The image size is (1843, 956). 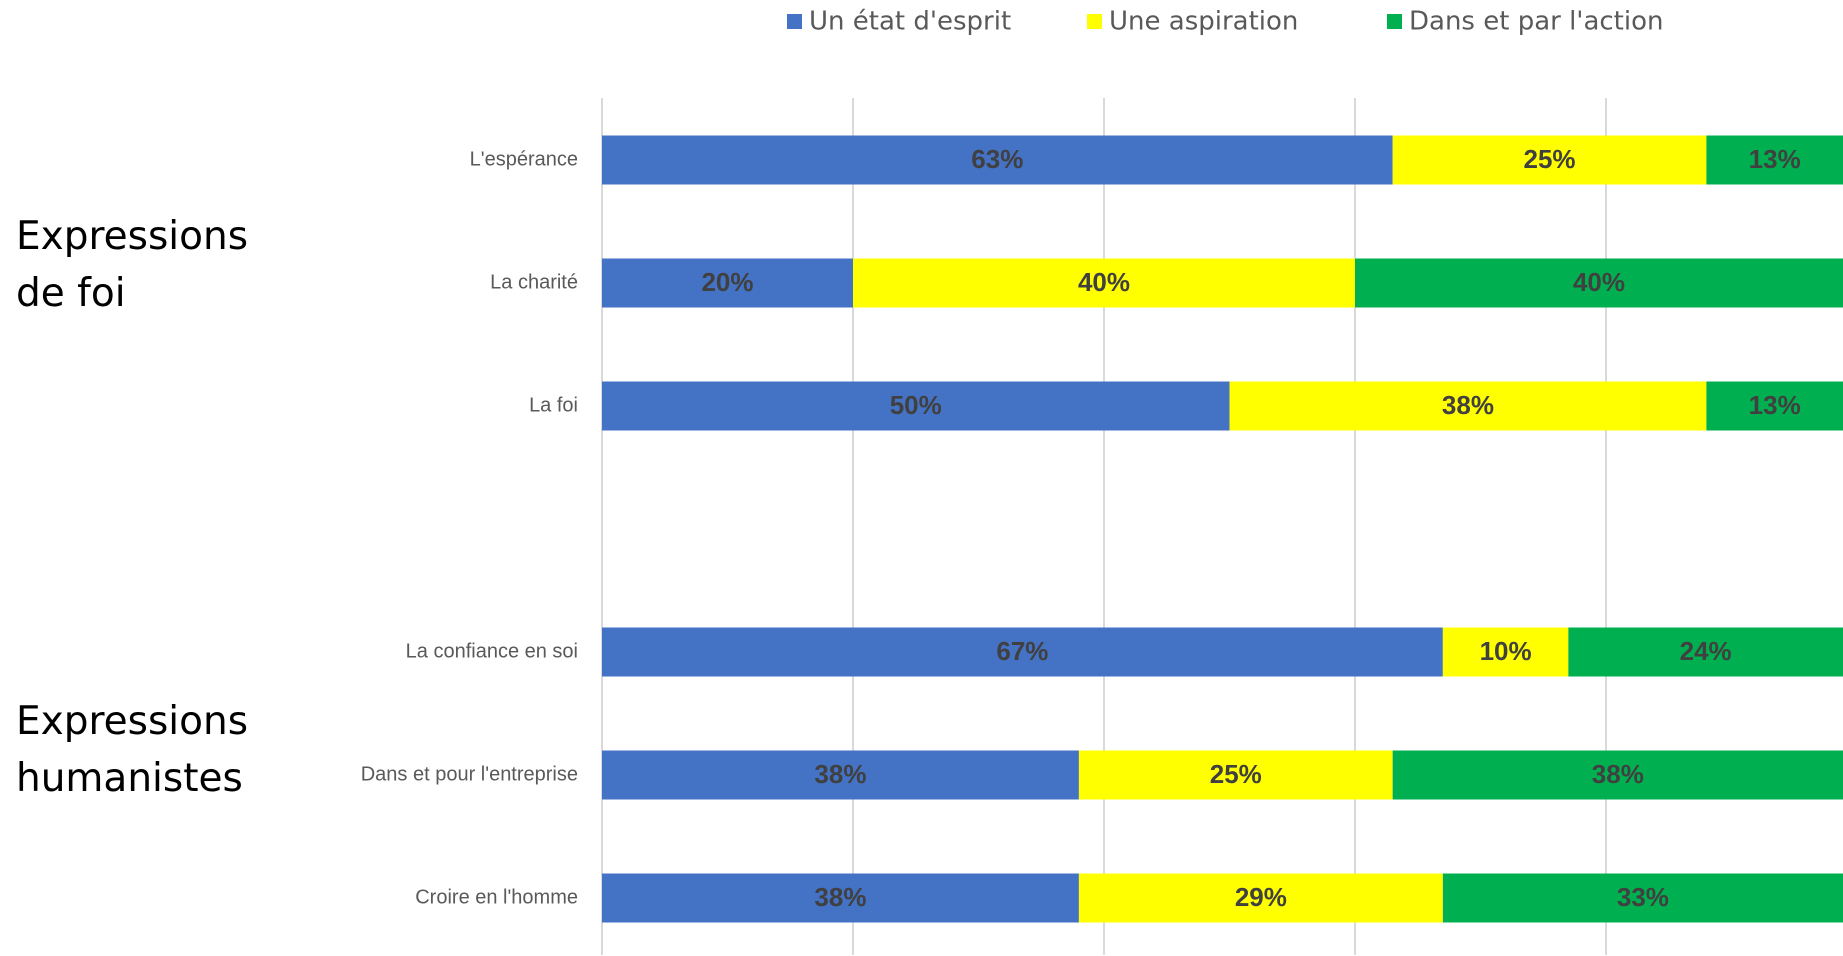 I want to click on legend-label: Dans et par l'action, so click(x=1536, y=22).